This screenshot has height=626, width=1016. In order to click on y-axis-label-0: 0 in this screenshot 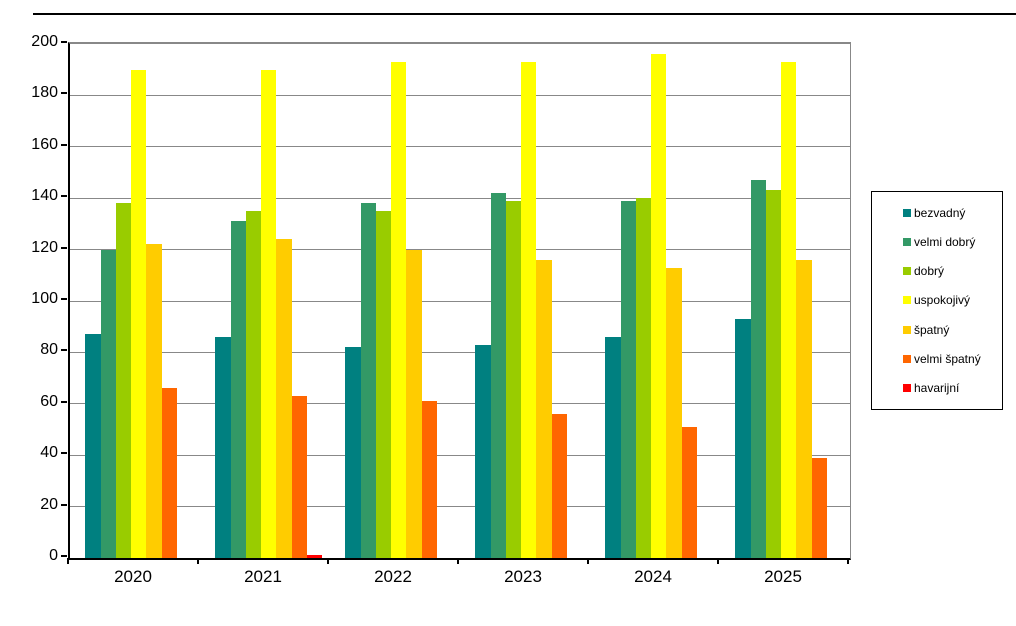, I will do `click(53, 555)`.